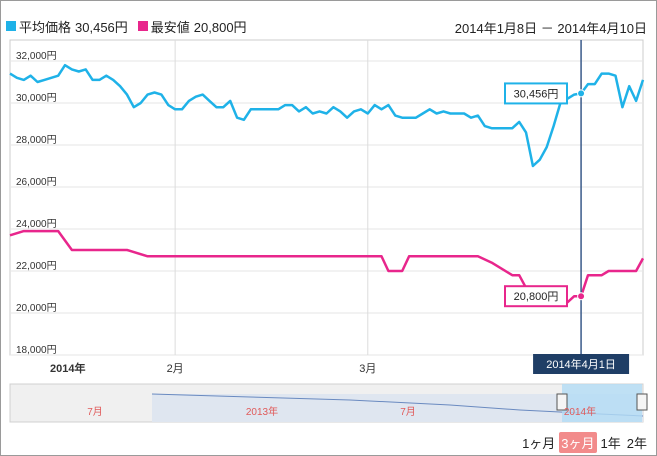 This screenshot has height=456, width=657. I want to click on cursor-tooltip-avg: 30,456円, so click(536, 94).